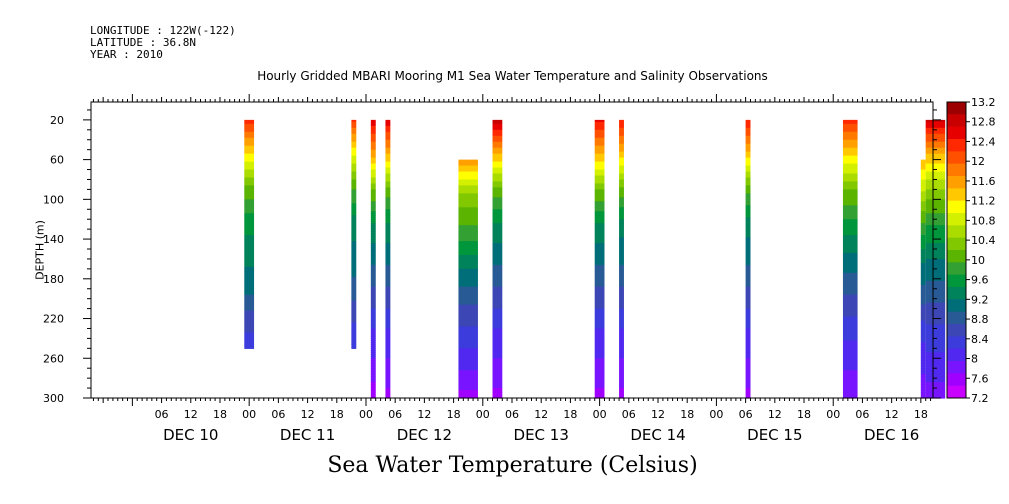  What do you see at coordinates (220, 414) in the screenshot?
I see `x-tick-label: 18` at bounding box center [220, 414].